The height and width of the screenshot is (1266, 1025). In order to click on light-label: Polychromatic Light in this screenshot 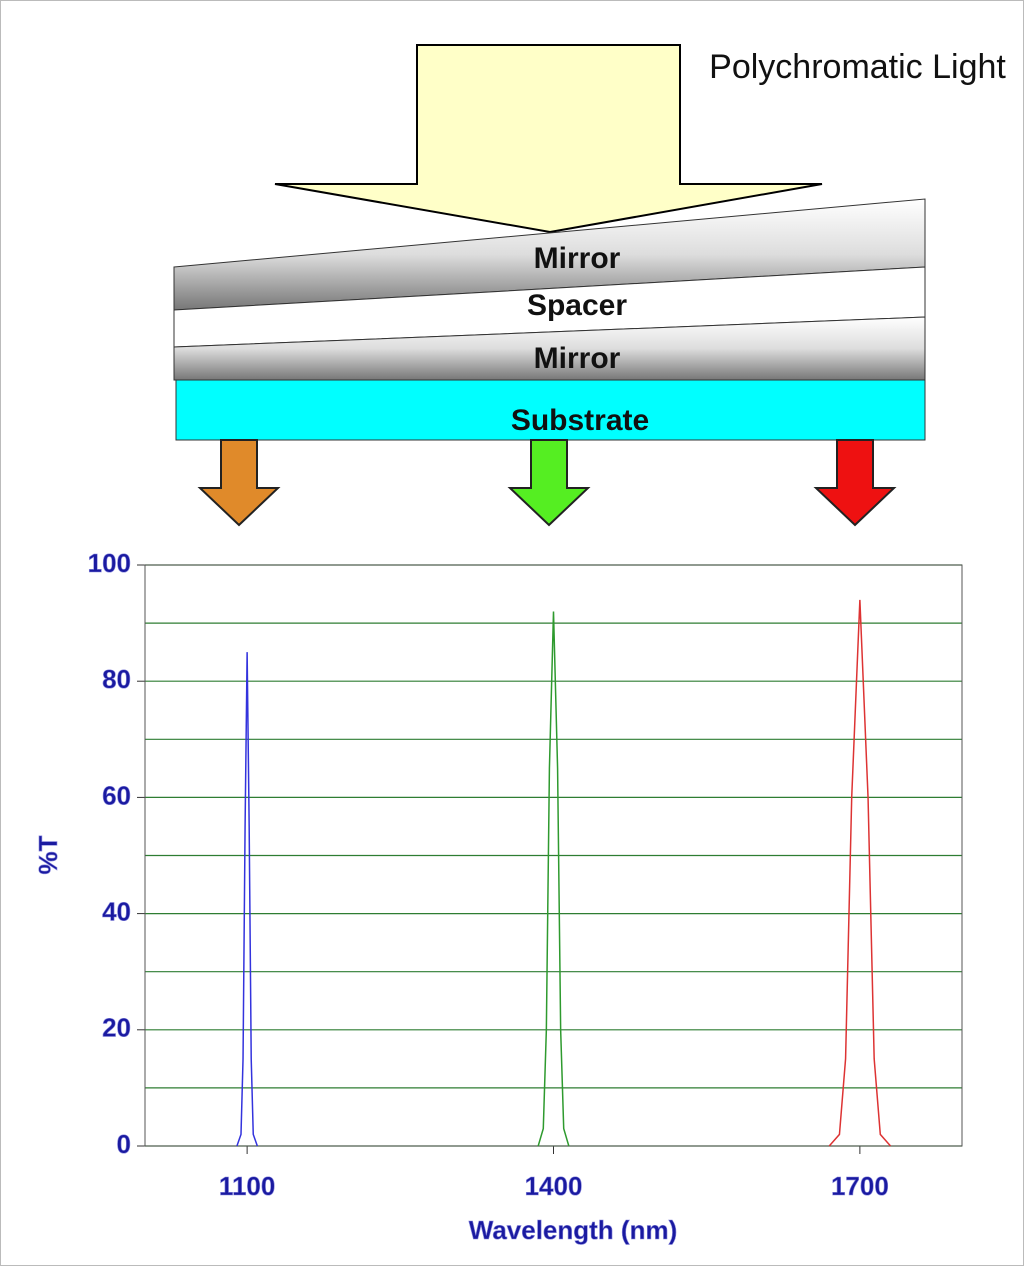, I will do `click(857, 67)`.